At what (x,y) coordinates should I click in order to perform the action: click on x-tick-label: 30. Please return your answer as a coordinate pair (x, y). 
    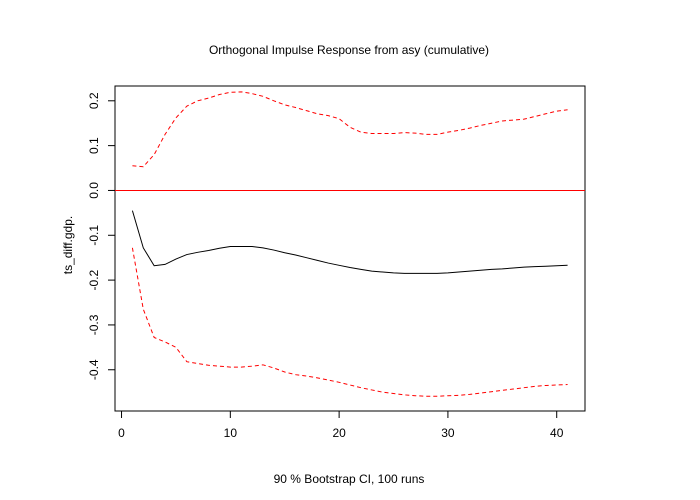
    Looking at the image, I should click on (448, 433).